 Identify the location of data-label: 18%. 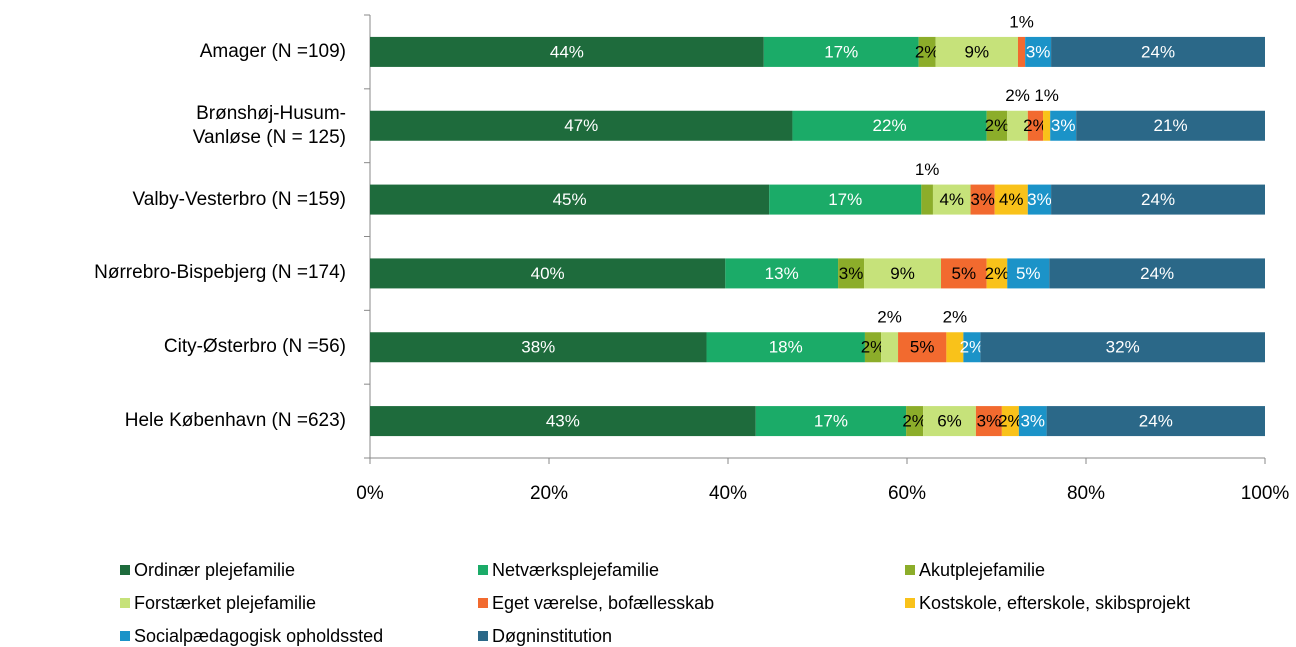
(786, 347).